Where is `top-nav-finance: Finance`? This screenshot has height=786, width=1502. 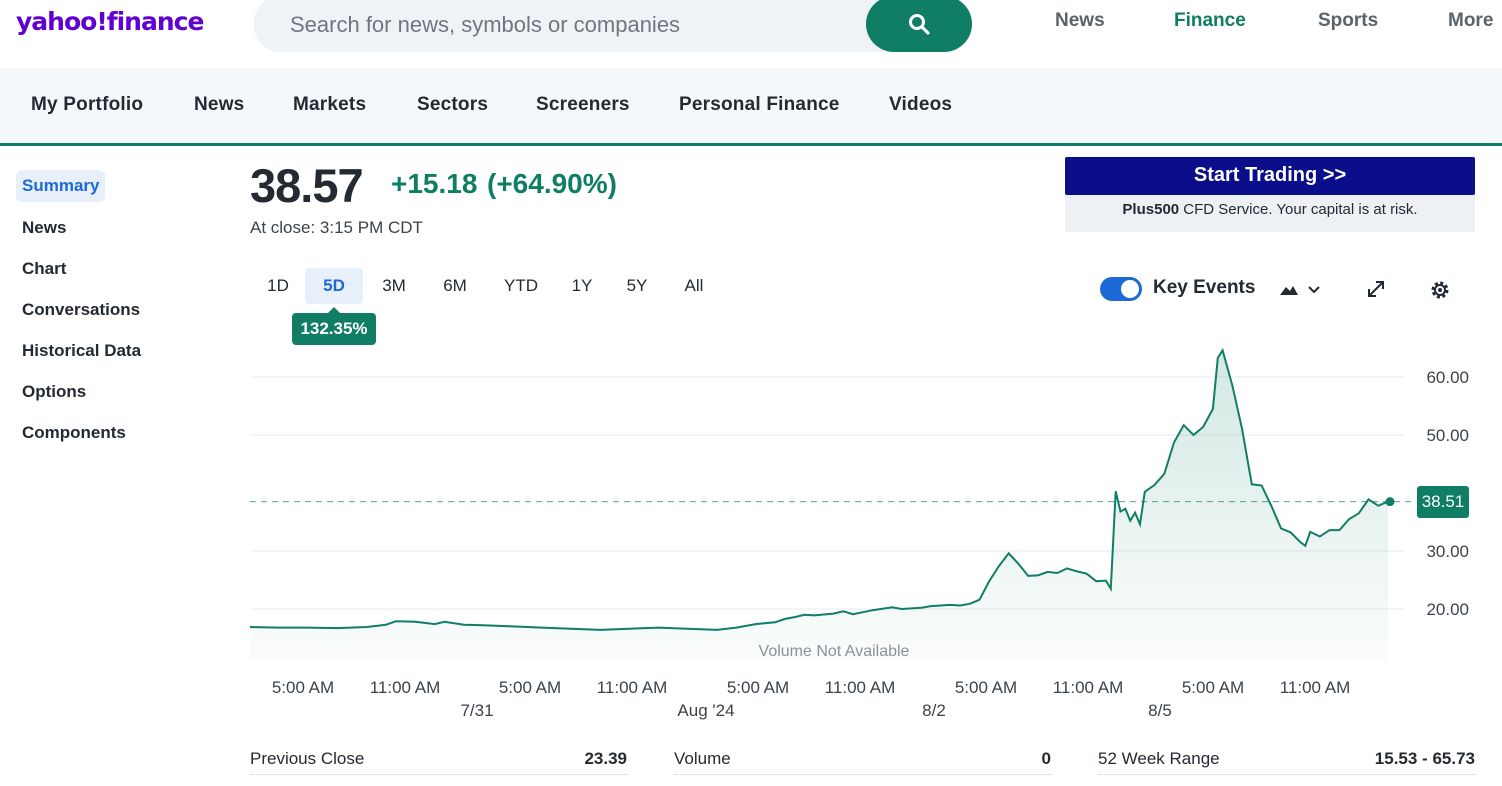
top-nav-finance: Finance is located at coordinates (1210, 20).